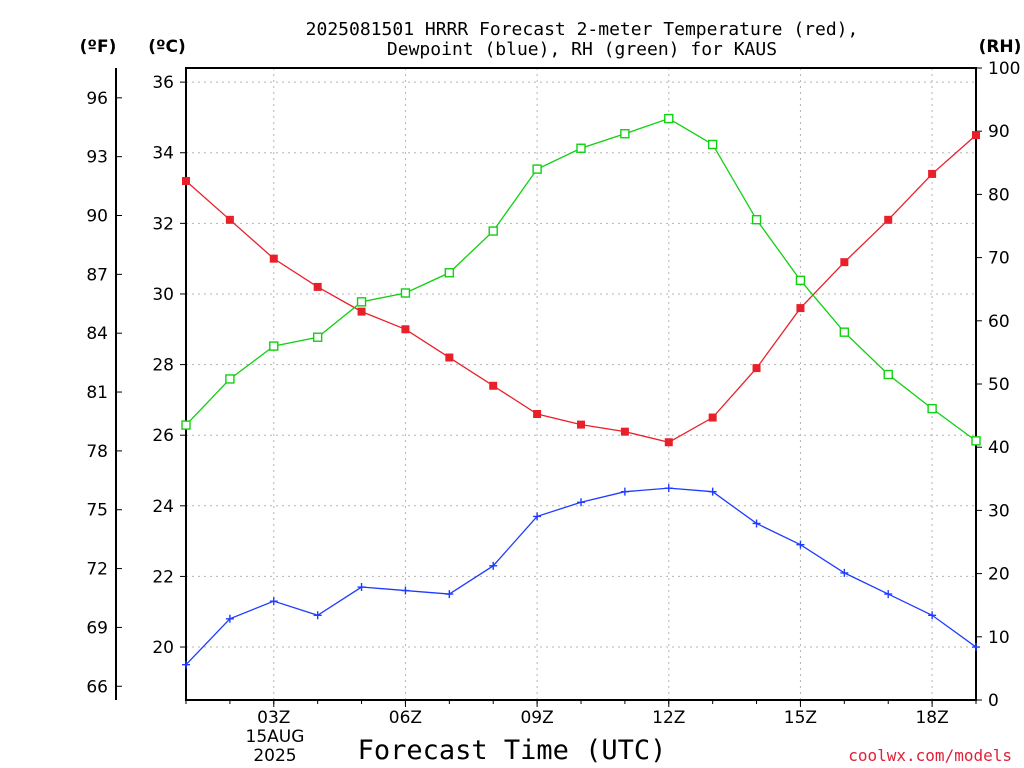 This screenshot has height=768, width=1024. Describe the element at coordinates (999, 448) in the screenshot. I see `rh-tick-label: 40` at that location.